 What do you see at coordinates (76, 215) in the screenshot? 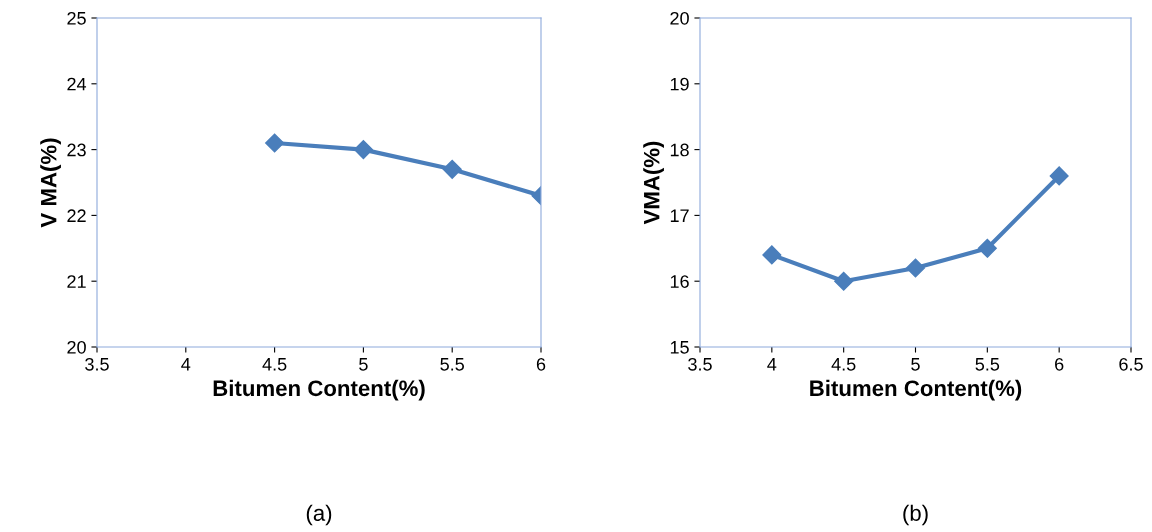
I see `y-tick-label: 22` at bounding box center [76, 215].